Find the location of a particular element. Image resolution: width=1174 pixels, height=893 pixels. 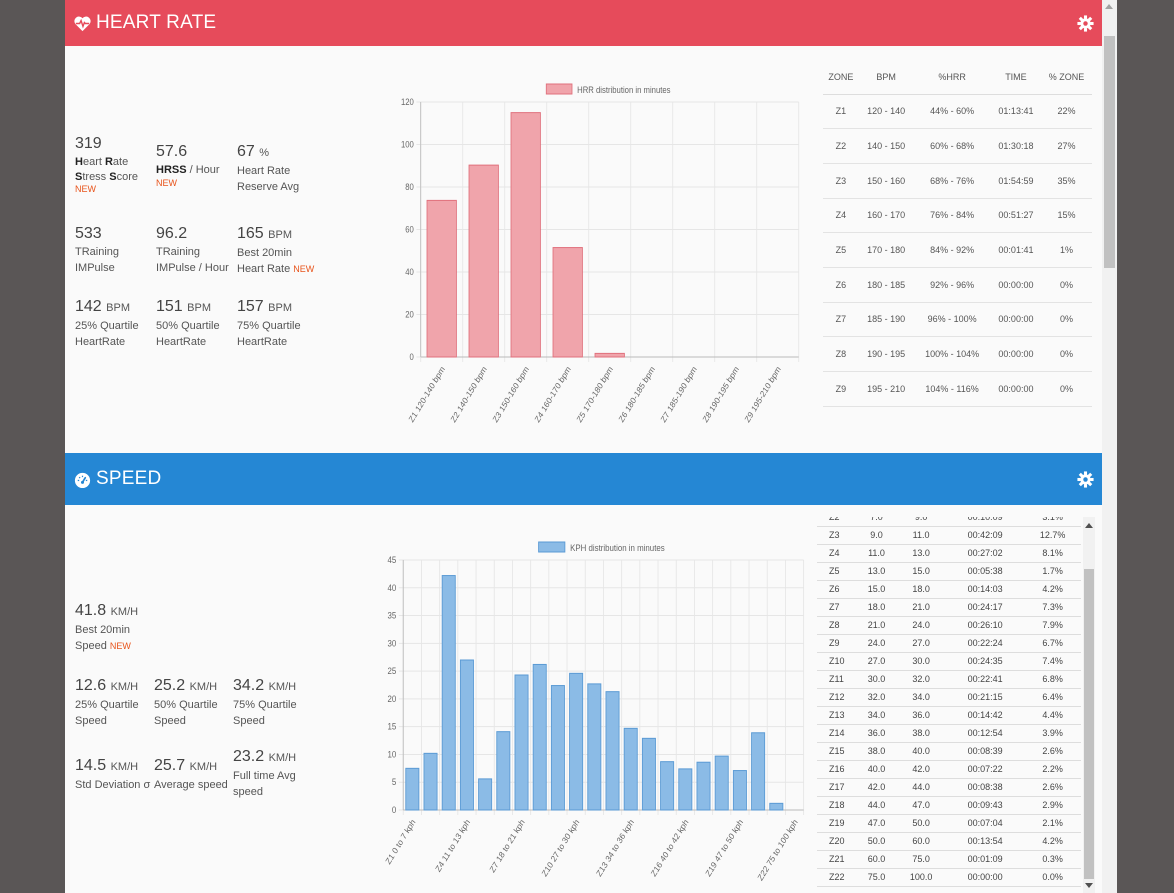

y-tick-label: 100 is located at coordinates (407, 144).